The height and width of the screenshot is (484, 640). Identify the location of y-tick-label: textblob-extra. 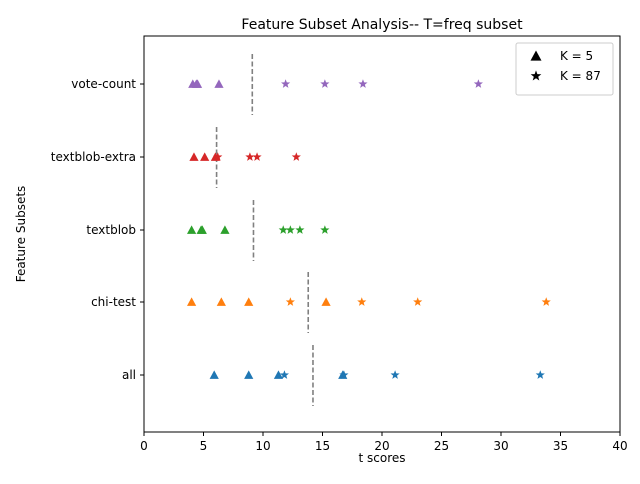
(93, 157).